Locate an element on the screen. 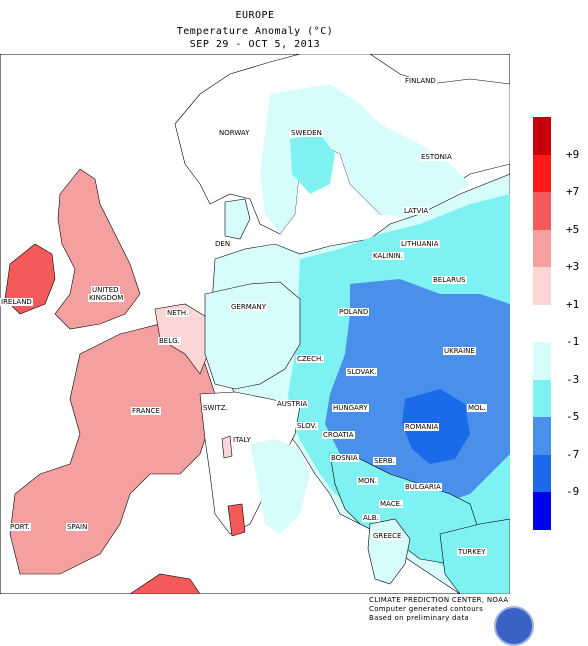 This screenshot has width=588, height=646. label-estonia: ESTONIA is located at coordinates (436, 157).